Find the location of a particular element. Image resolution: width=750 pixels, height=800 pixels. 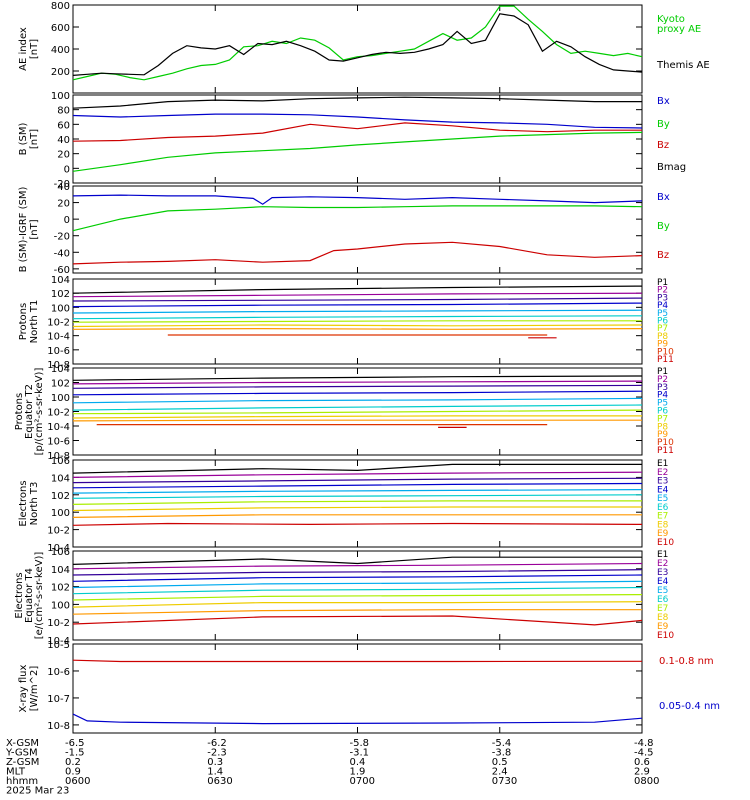

legend-entry: E4 is located at coordinates (663, 582).